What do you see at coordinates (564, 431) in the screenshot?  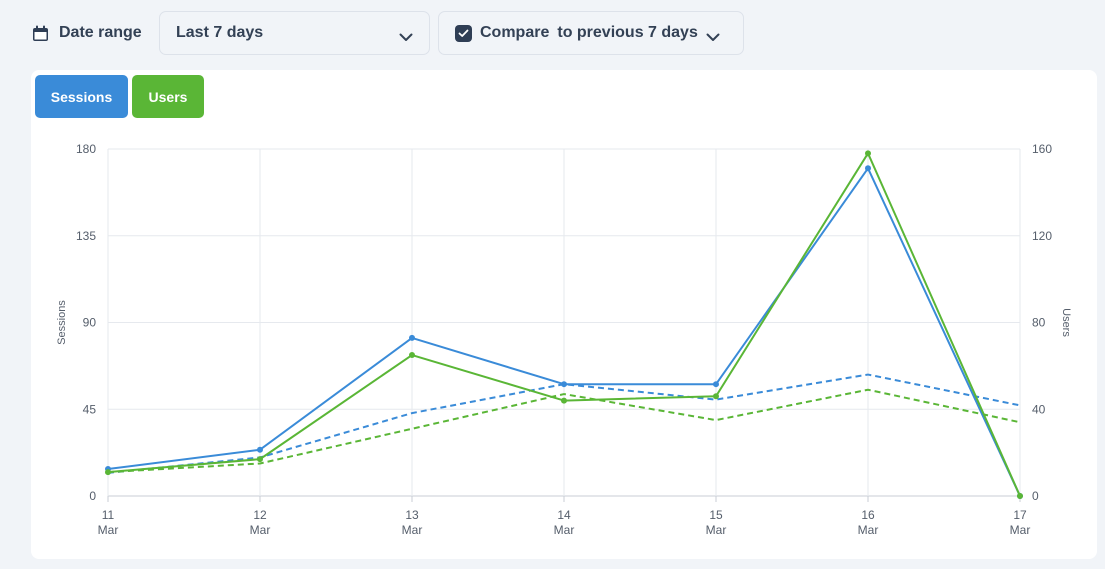 I see `series-line-users-dashed` at bounding box center [564, 431].